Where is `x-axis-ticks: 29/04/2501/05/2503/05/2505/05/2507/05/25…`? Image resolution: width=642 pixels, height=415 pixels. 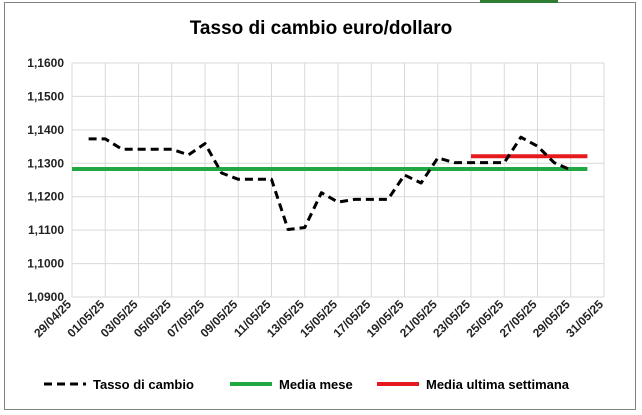
x-axis-ticks: 29/04/2501/05/2503/05/2505/05/2507/05/25… is located at coordinates (318, 318).